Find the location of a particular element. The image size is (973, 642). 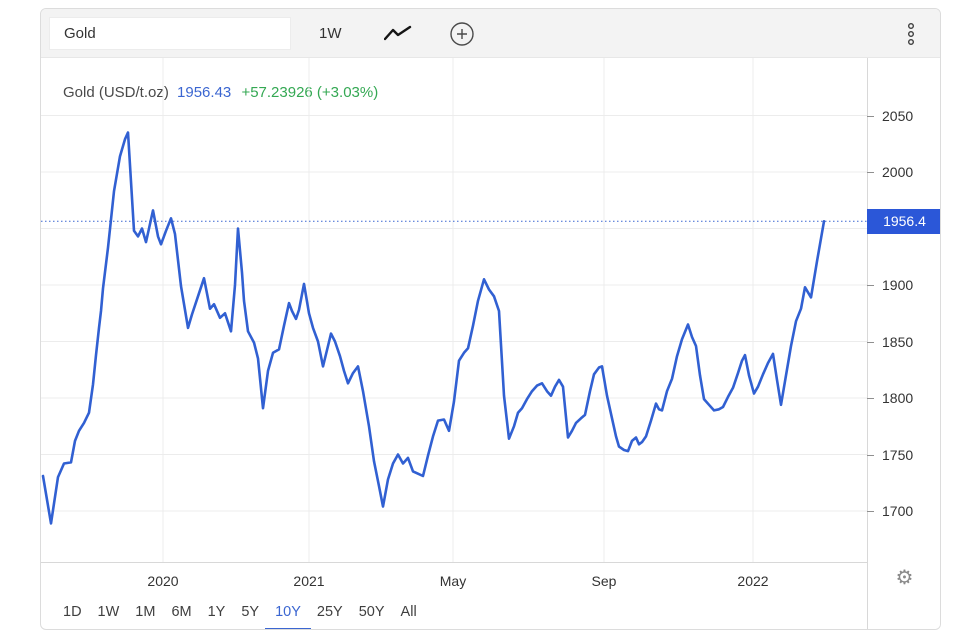

toolbar: 1W is located at coordinates (490, 33).